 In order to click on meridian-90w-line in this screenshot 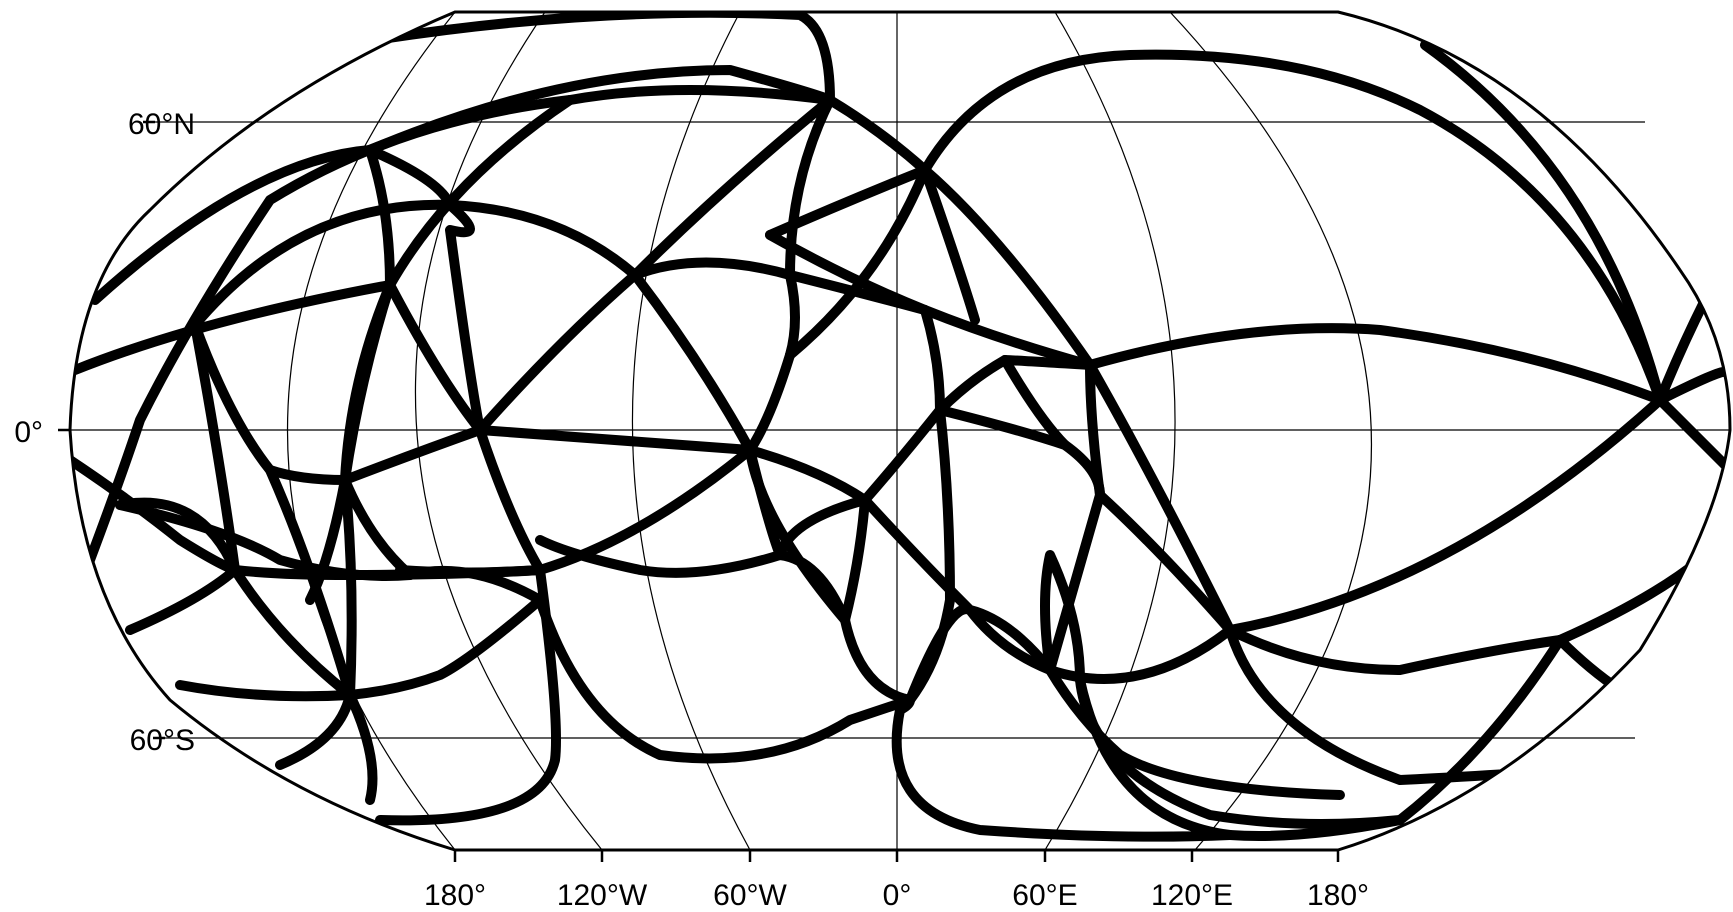, I will do `click(508, 431)`.